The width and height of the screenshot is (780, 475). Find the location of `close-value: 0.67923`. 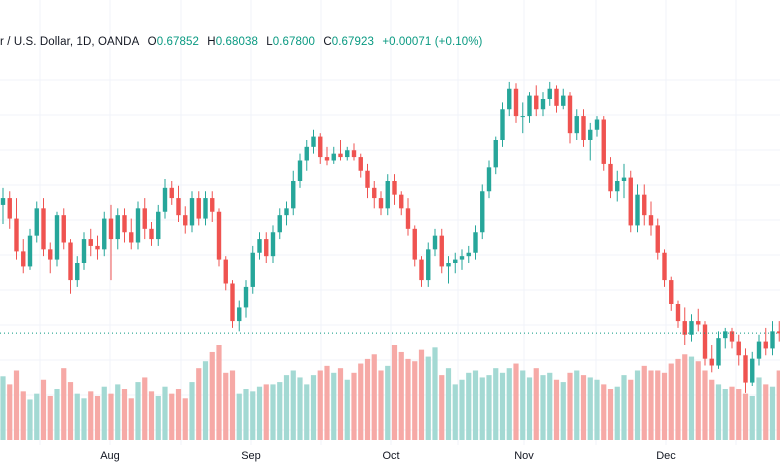

close-value: 0.67923 is located at coordinates (353, 42).